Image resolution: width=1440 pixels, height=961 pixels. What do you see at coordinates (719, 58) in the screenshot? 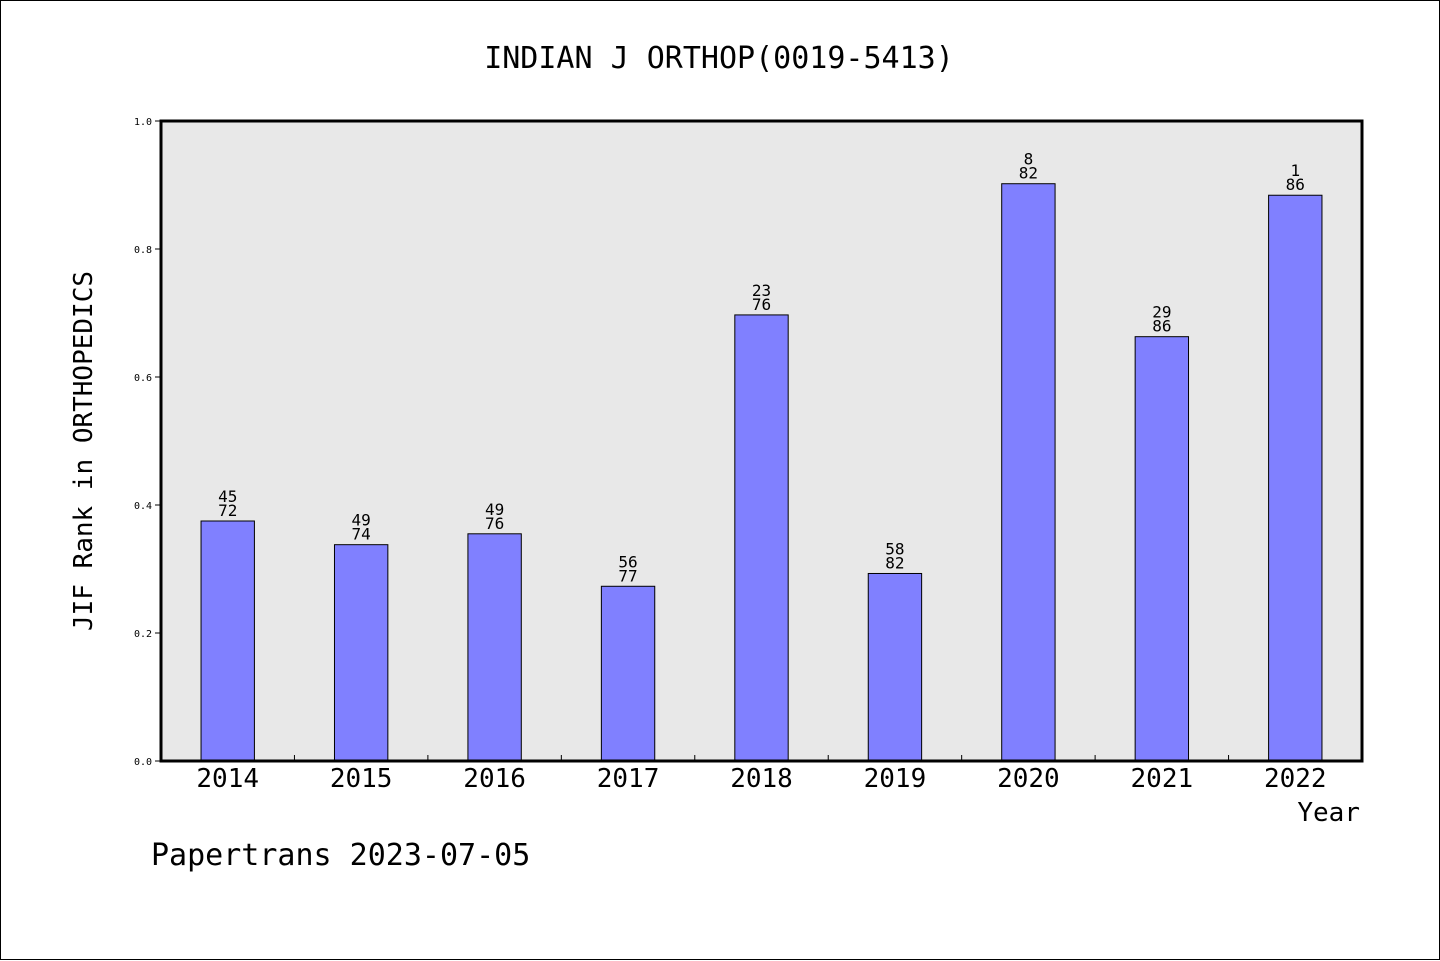
I see `chart-title: INDIAN J ORTHOP(0019-5413)` at bounding box center [719, 58].